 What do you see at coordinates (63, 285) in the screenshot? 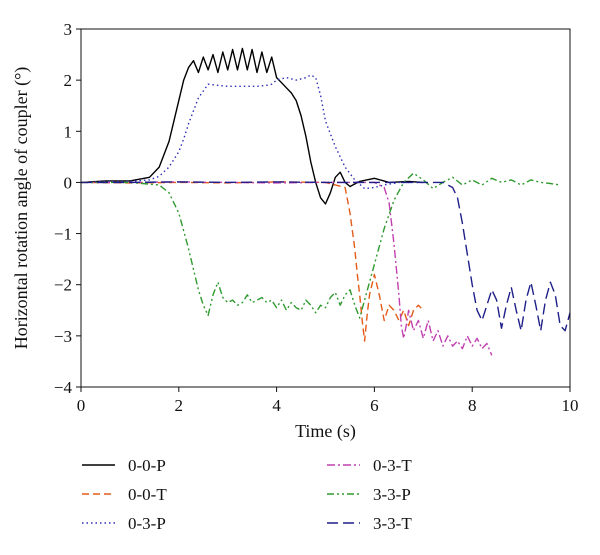
I see `y-tick-label: −2` at bounding box center [63, 285].